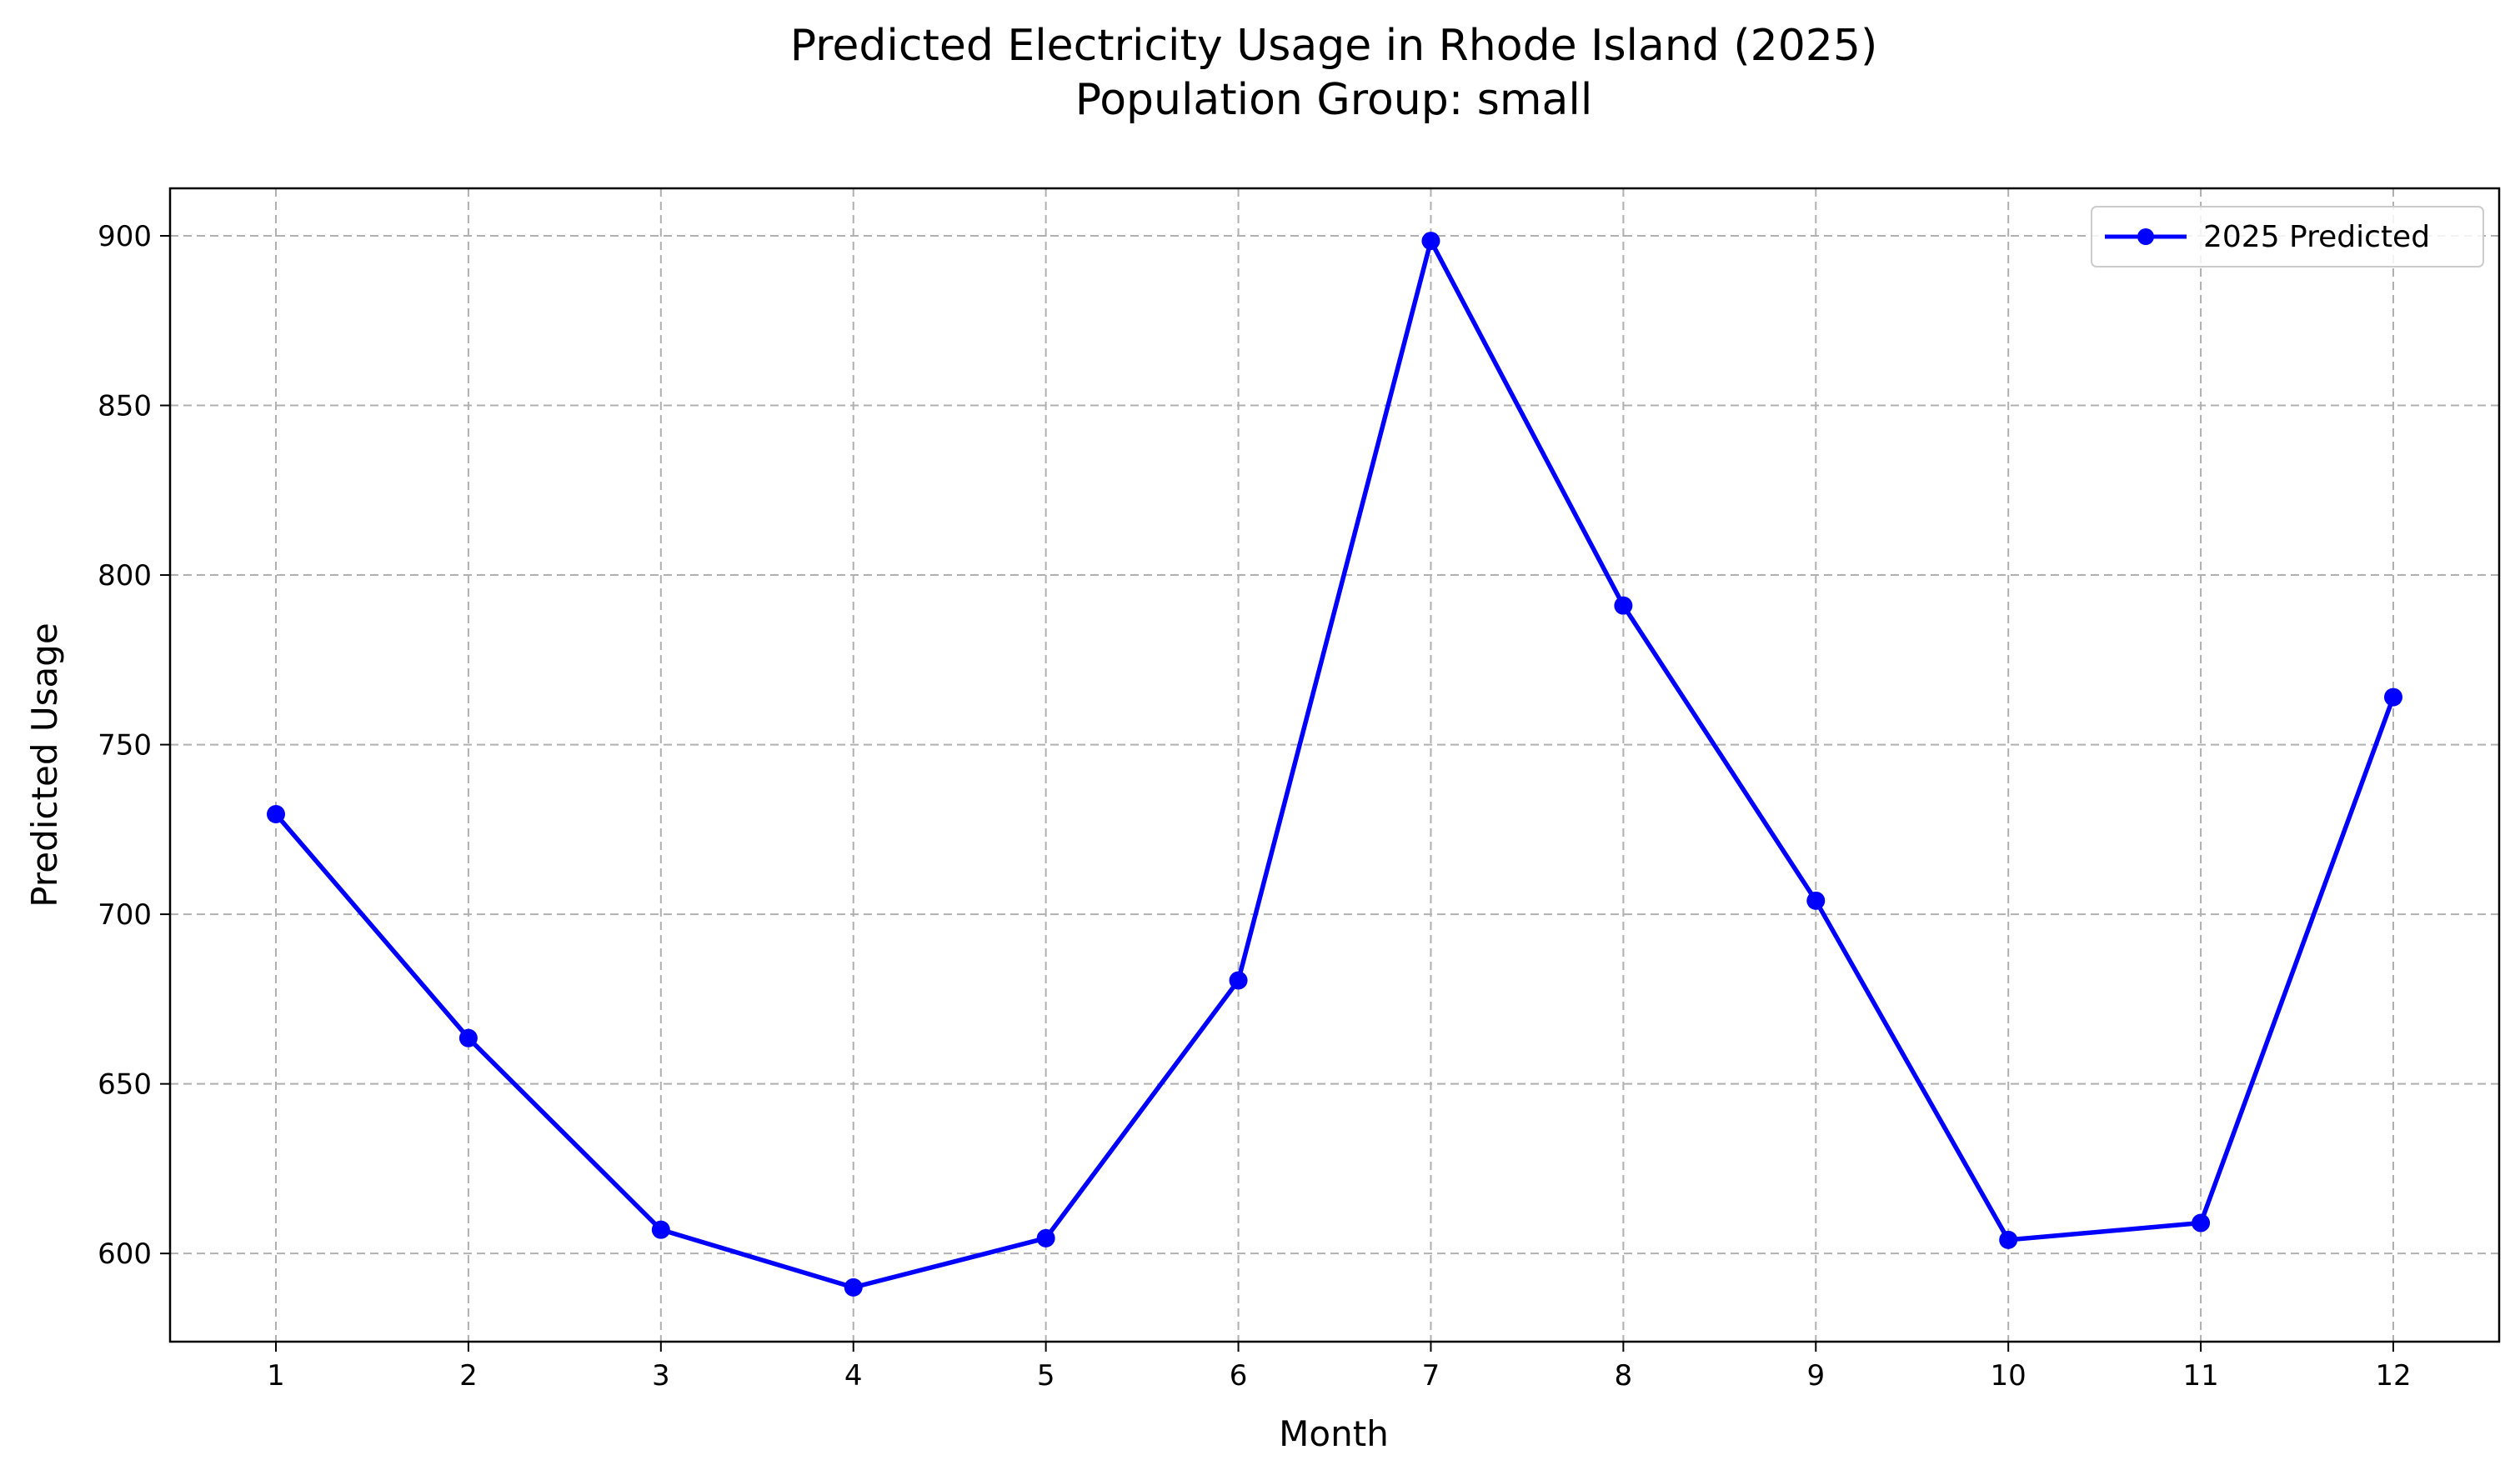 The width and height of the screenshot is (2520, 1480). I want to click on x-tick-label: 11, so click(2200, 1375).